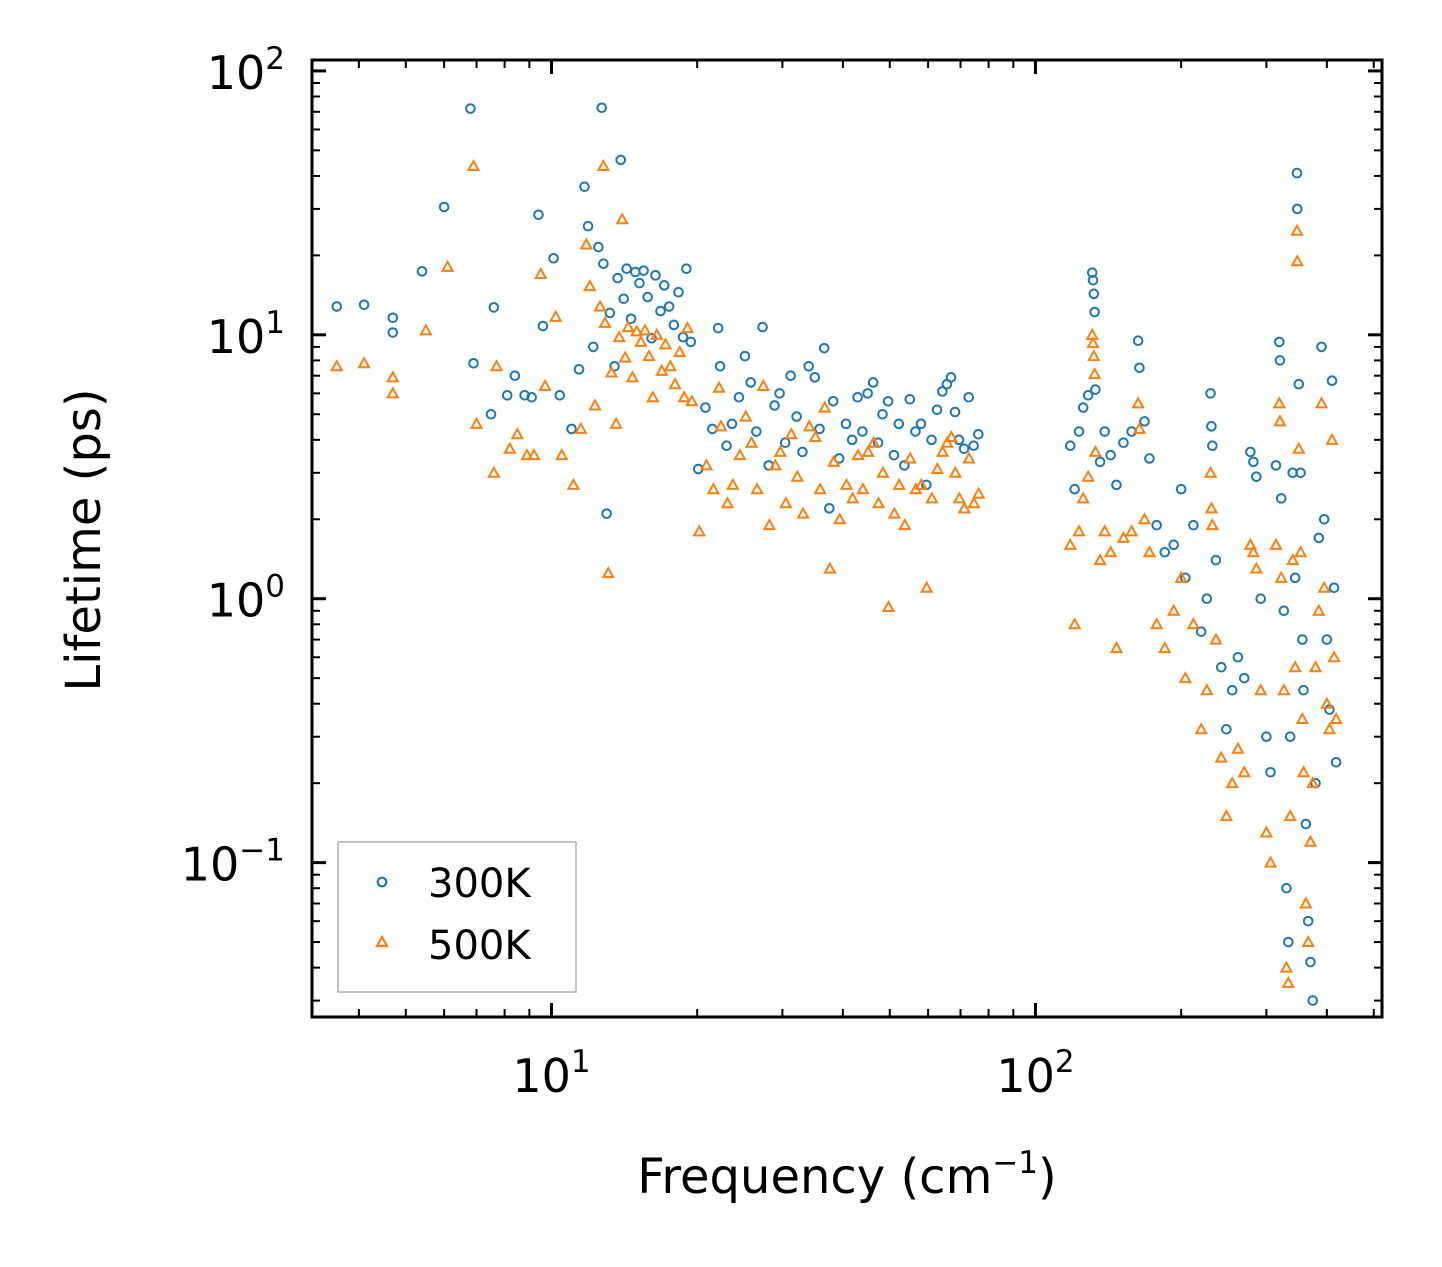  I want to click on y-tick-label-exponent: 0, so click(275, 587).